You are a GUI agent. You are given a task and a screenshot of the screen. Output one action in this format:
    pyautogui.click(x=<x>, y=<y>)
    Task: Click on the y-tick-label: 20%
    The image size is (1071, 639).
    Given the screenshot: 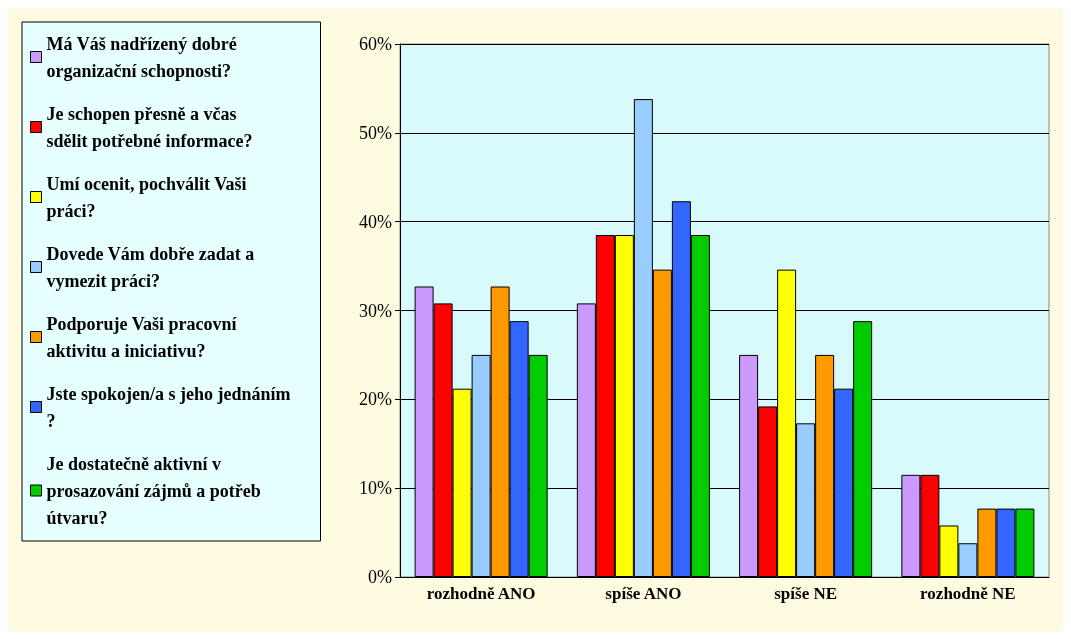 What is the action you would take?
    pyautogui.click(x=375, y=399)
    